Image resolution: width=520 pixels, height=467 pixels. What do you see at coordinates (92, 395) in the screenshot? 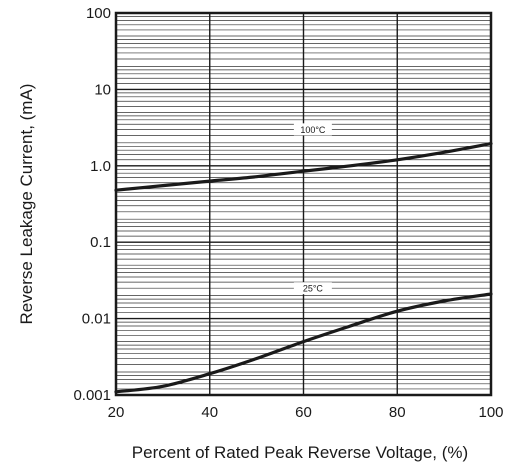
I see `y-tick-label: 0.001` at bounding box center [92, 395].